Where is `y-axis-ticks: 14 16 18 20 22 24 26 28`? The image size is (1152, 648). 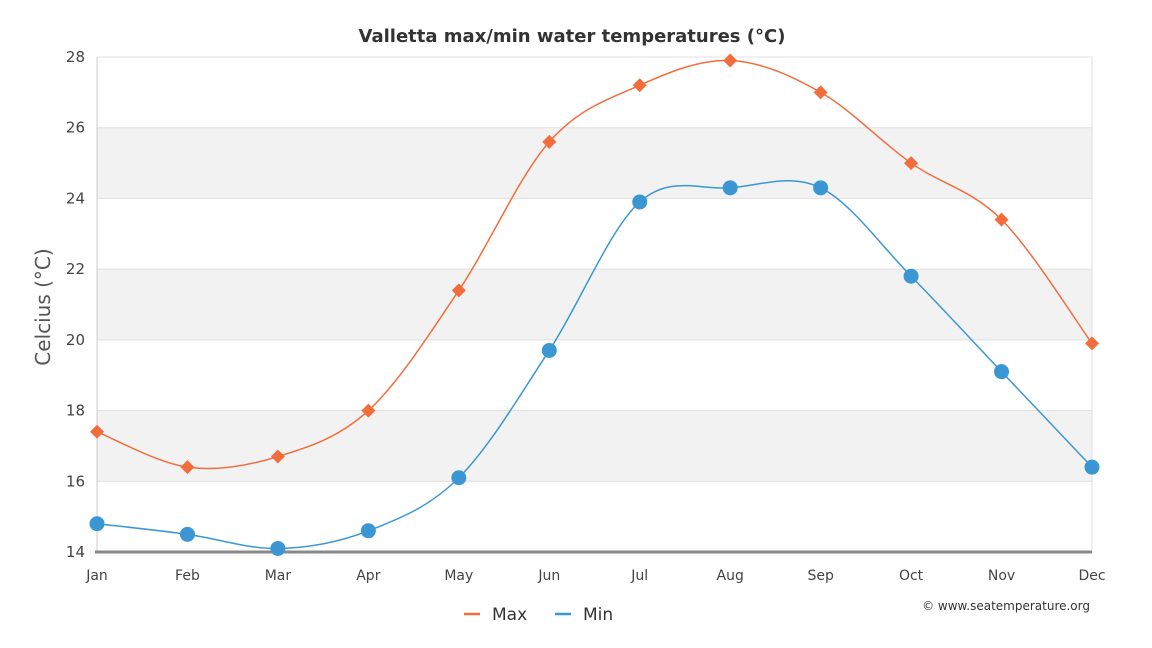 y-axis-ticks: 14 16 18 20 22 24 26 28 is located at coordinates (75, 304).